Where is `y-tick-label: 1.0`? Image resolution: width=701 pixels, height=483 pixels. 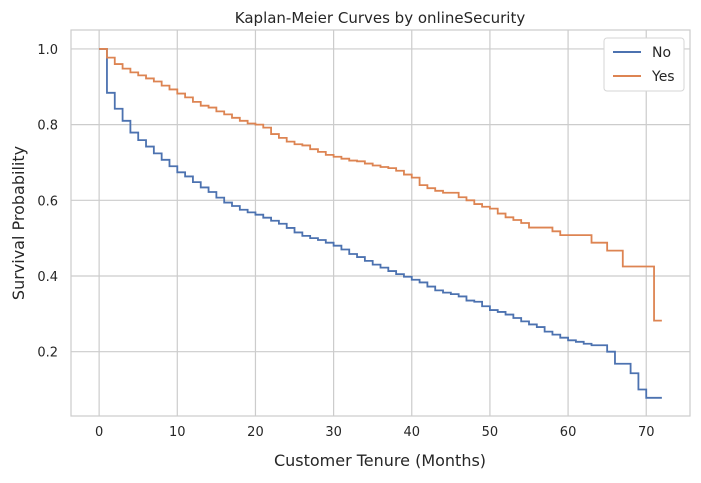
y-tick-label: 1.0 is located at coordinates (47, 50).